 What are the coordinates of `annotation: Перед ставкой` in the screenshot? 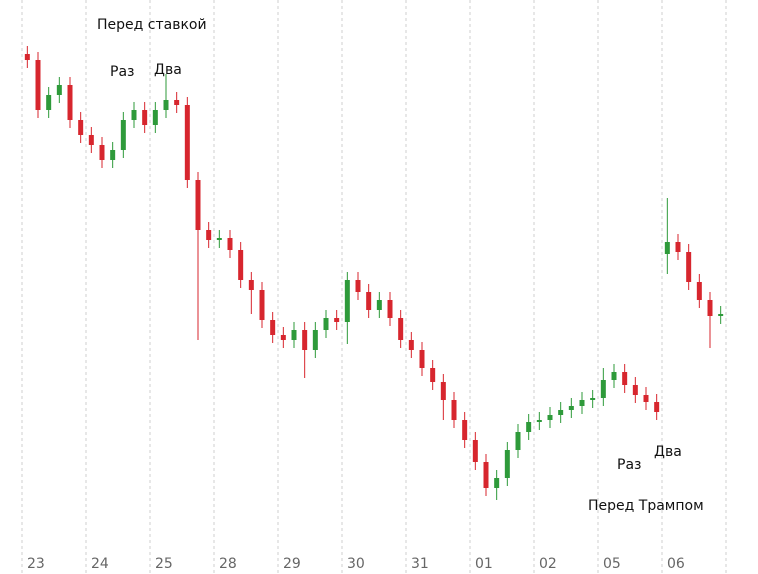 It's located at (152, 25).